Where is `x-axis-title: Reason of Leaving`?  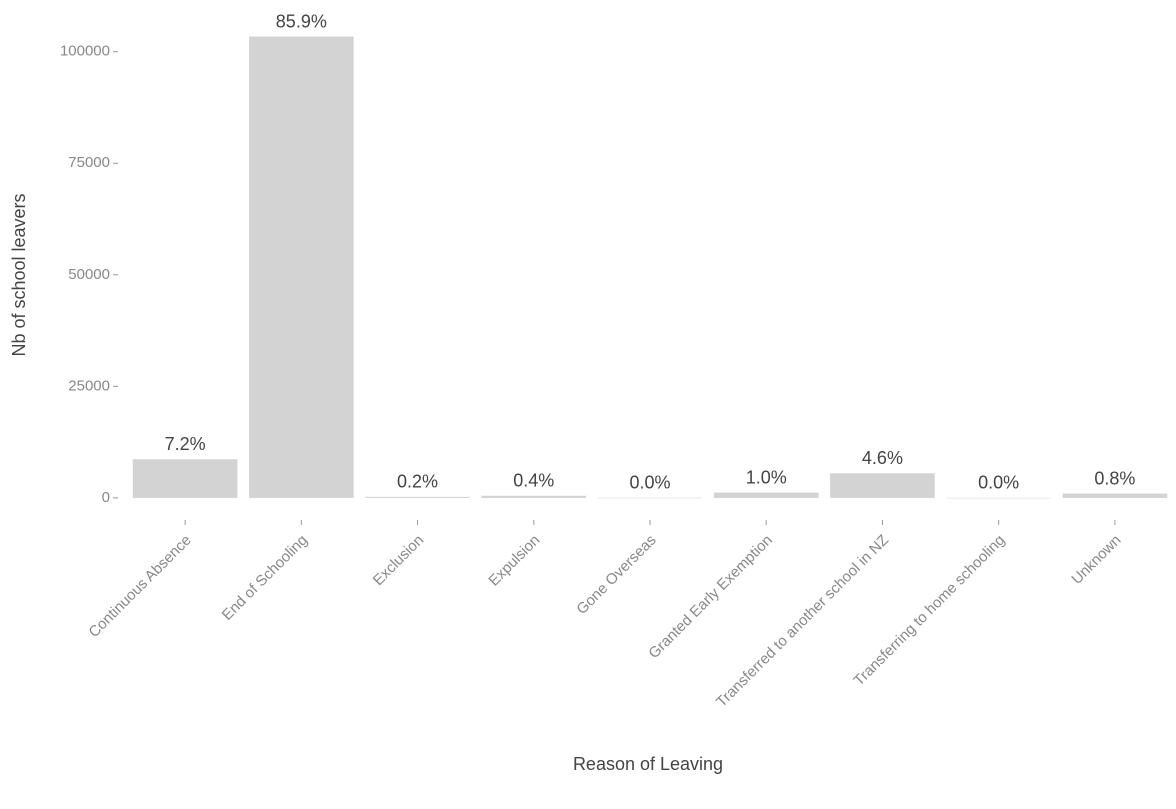 x-axis-title: Reason of Leaving is located at coordinates (648, 764).